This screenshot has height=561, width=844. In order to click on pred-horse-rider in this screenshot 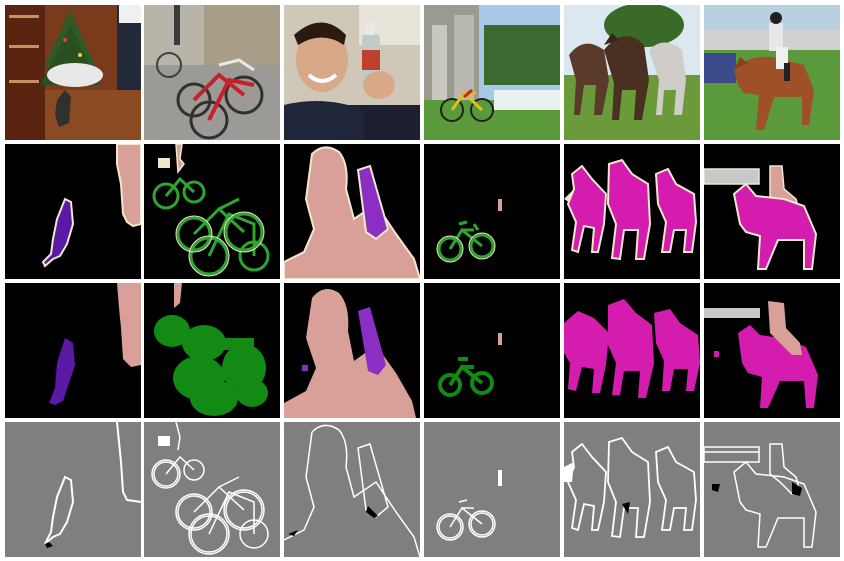, I will do `click(772, 350)`.